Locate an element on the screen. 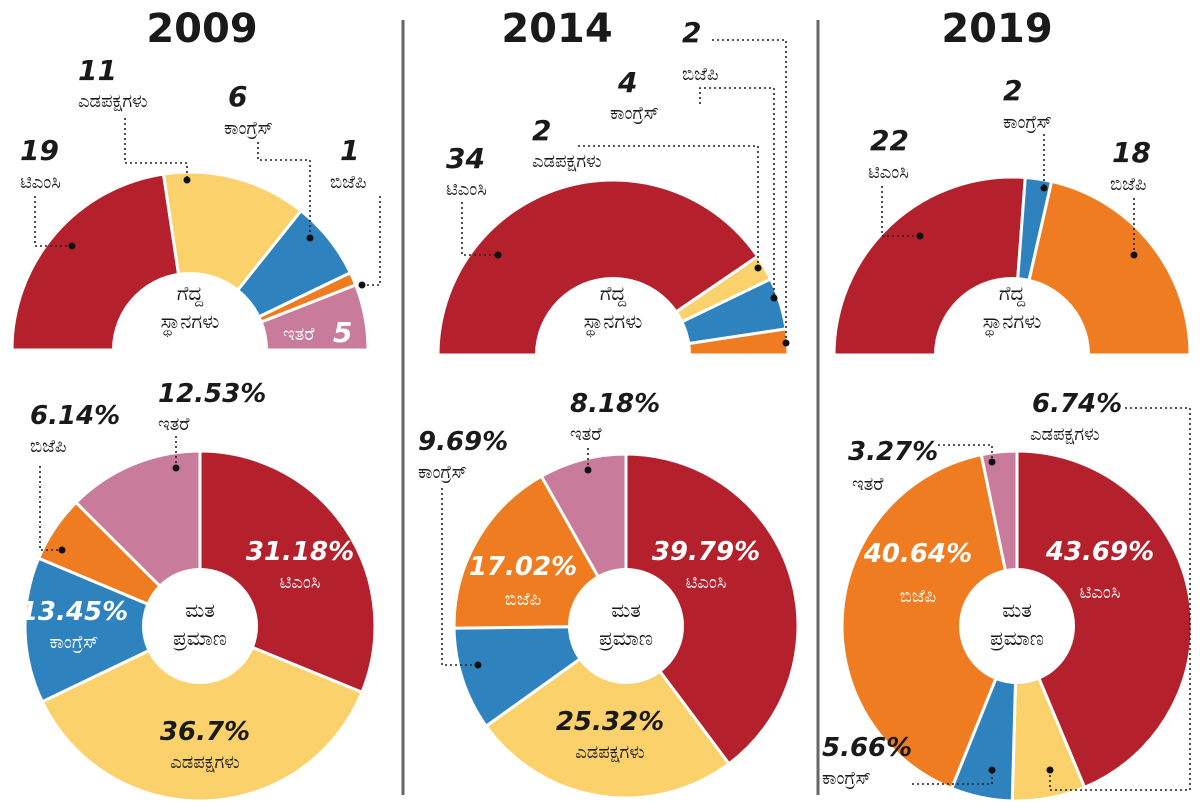  vote-pct-tmc: 43.69% is located at coordinates (1099, 552).